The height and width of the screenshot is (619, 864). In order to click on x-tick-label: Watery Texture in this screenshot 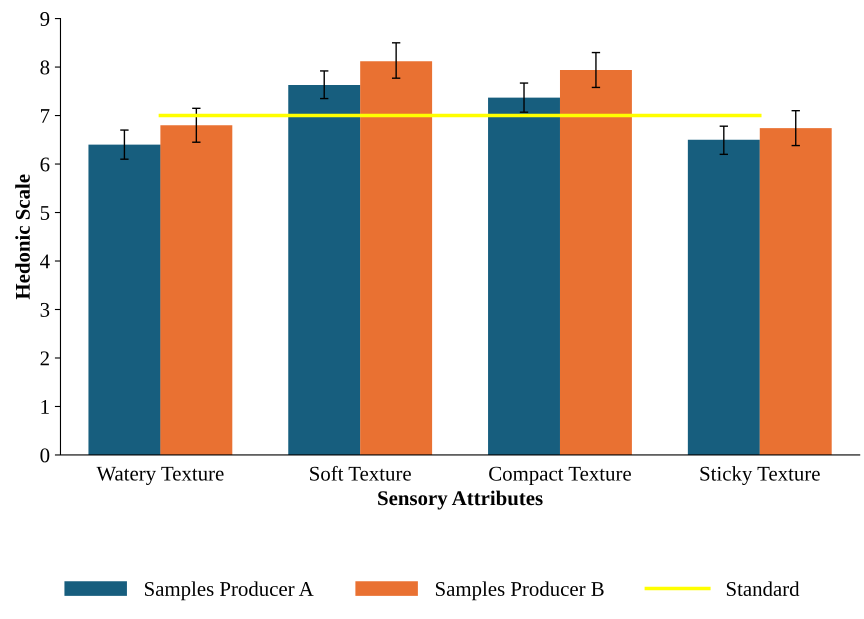, I will do `click(160, 475)`.